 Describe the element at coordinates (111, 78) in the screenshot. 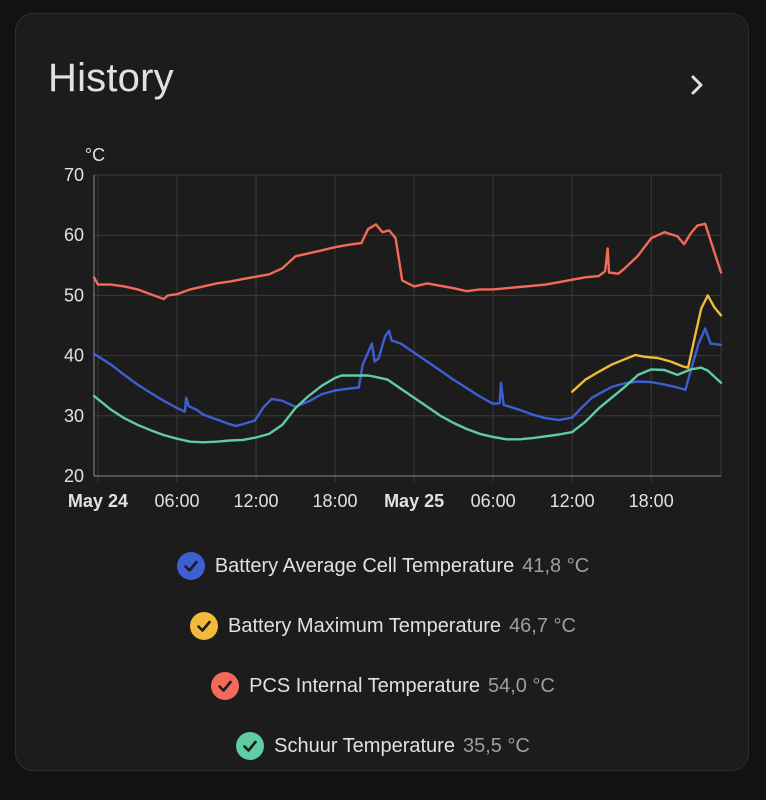

I see `card-title: History` at that location.